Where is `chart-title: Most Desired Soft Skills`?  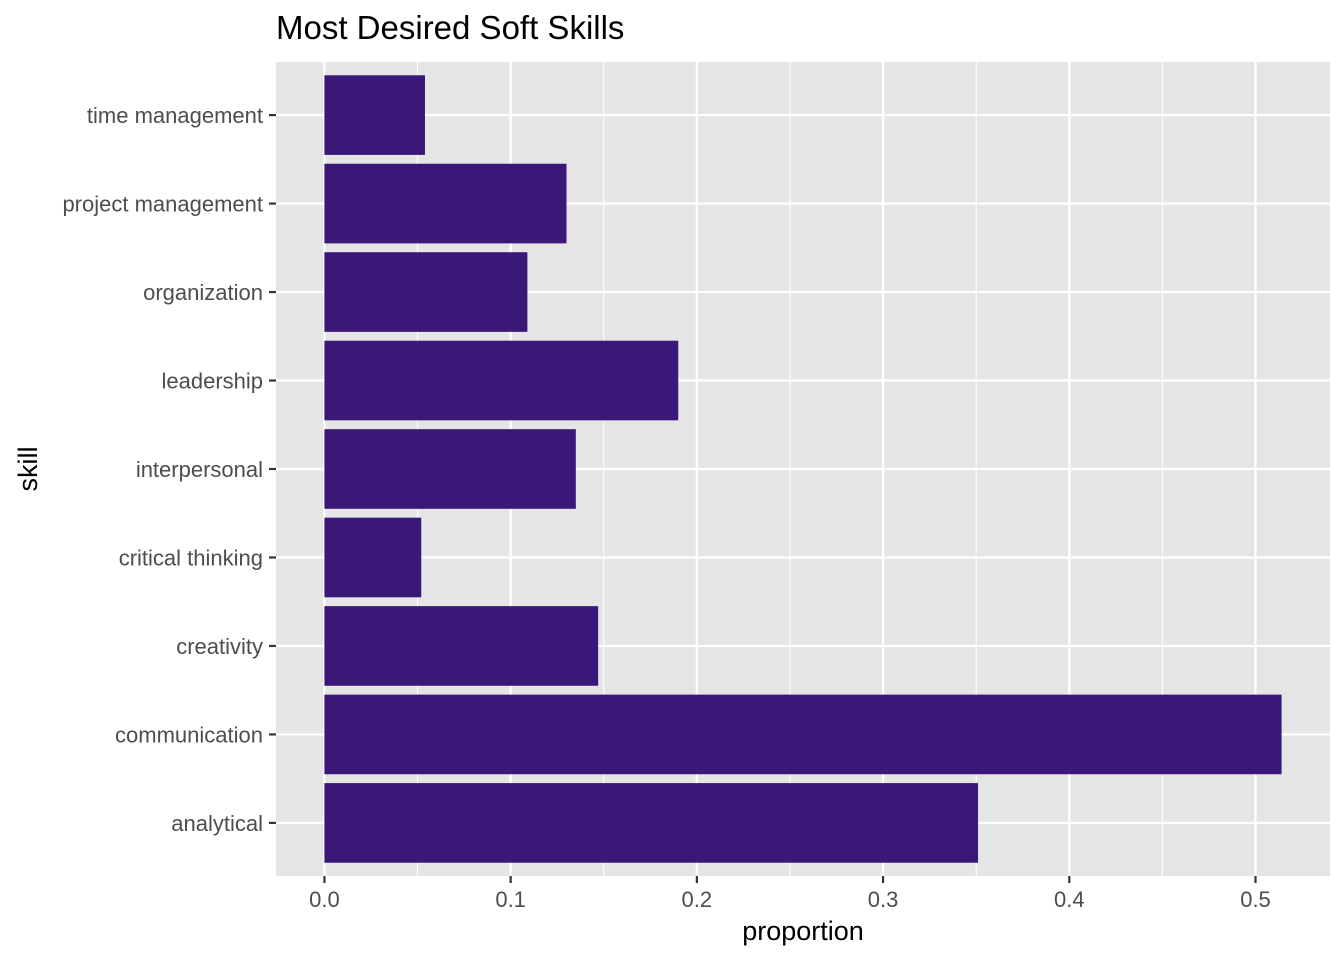 chart-title: Most Desired Soft Skills is located at coordinates (450, 27).